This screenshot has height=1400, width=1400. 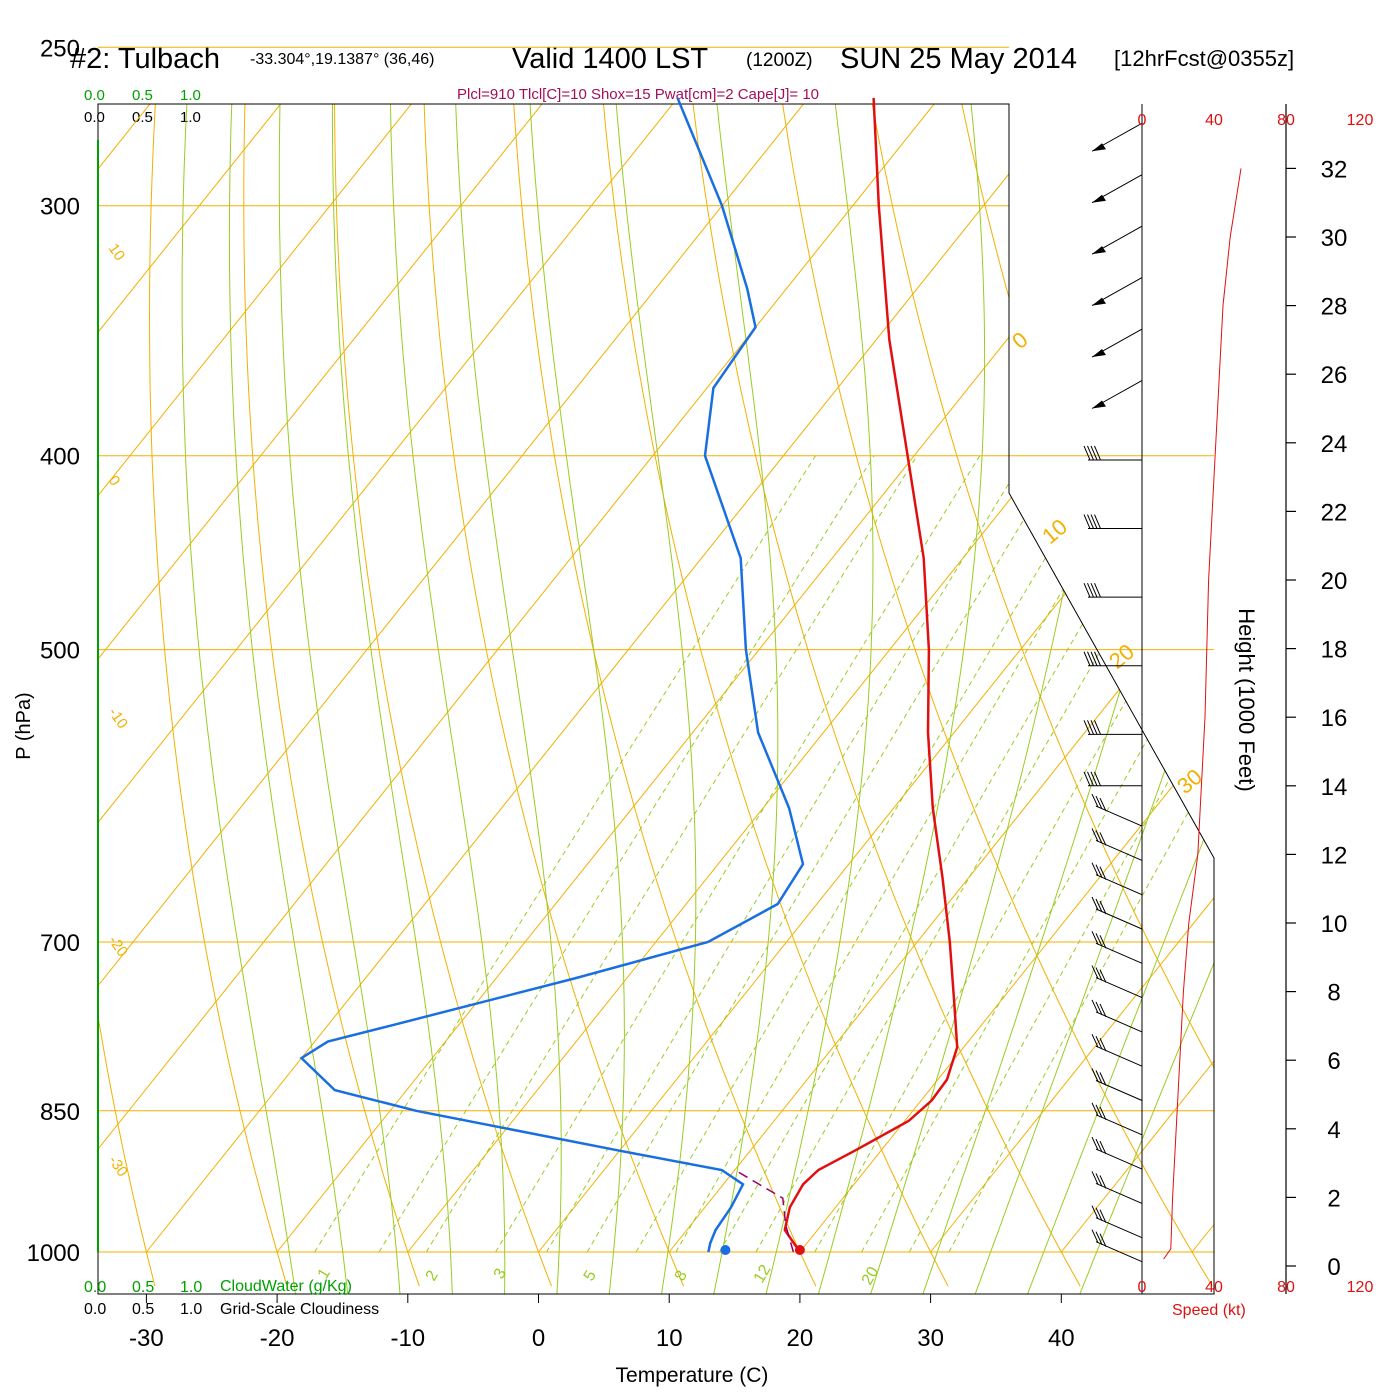 What do you see at coordinates (145, 59) in the screenshot?
I see `station-title: #2: Tulbach` at bounding box center [145, 59].